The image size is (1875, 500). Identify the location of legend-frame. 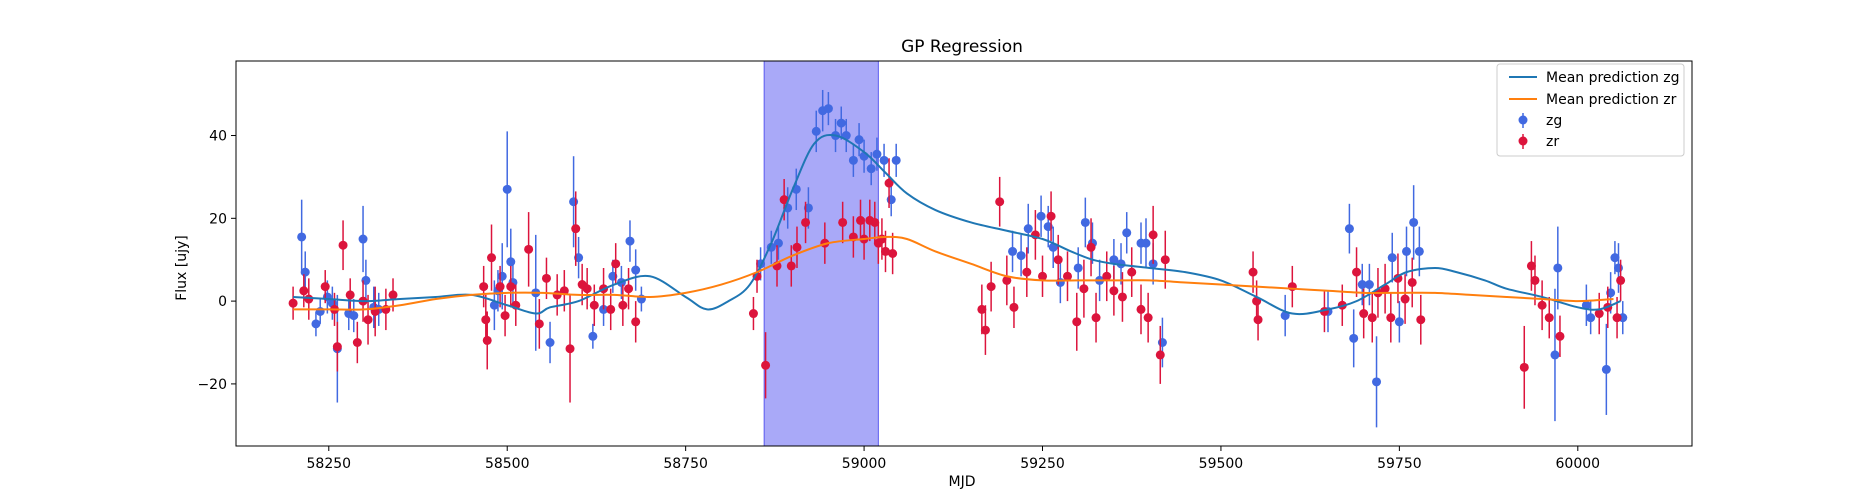
(1590, 110).